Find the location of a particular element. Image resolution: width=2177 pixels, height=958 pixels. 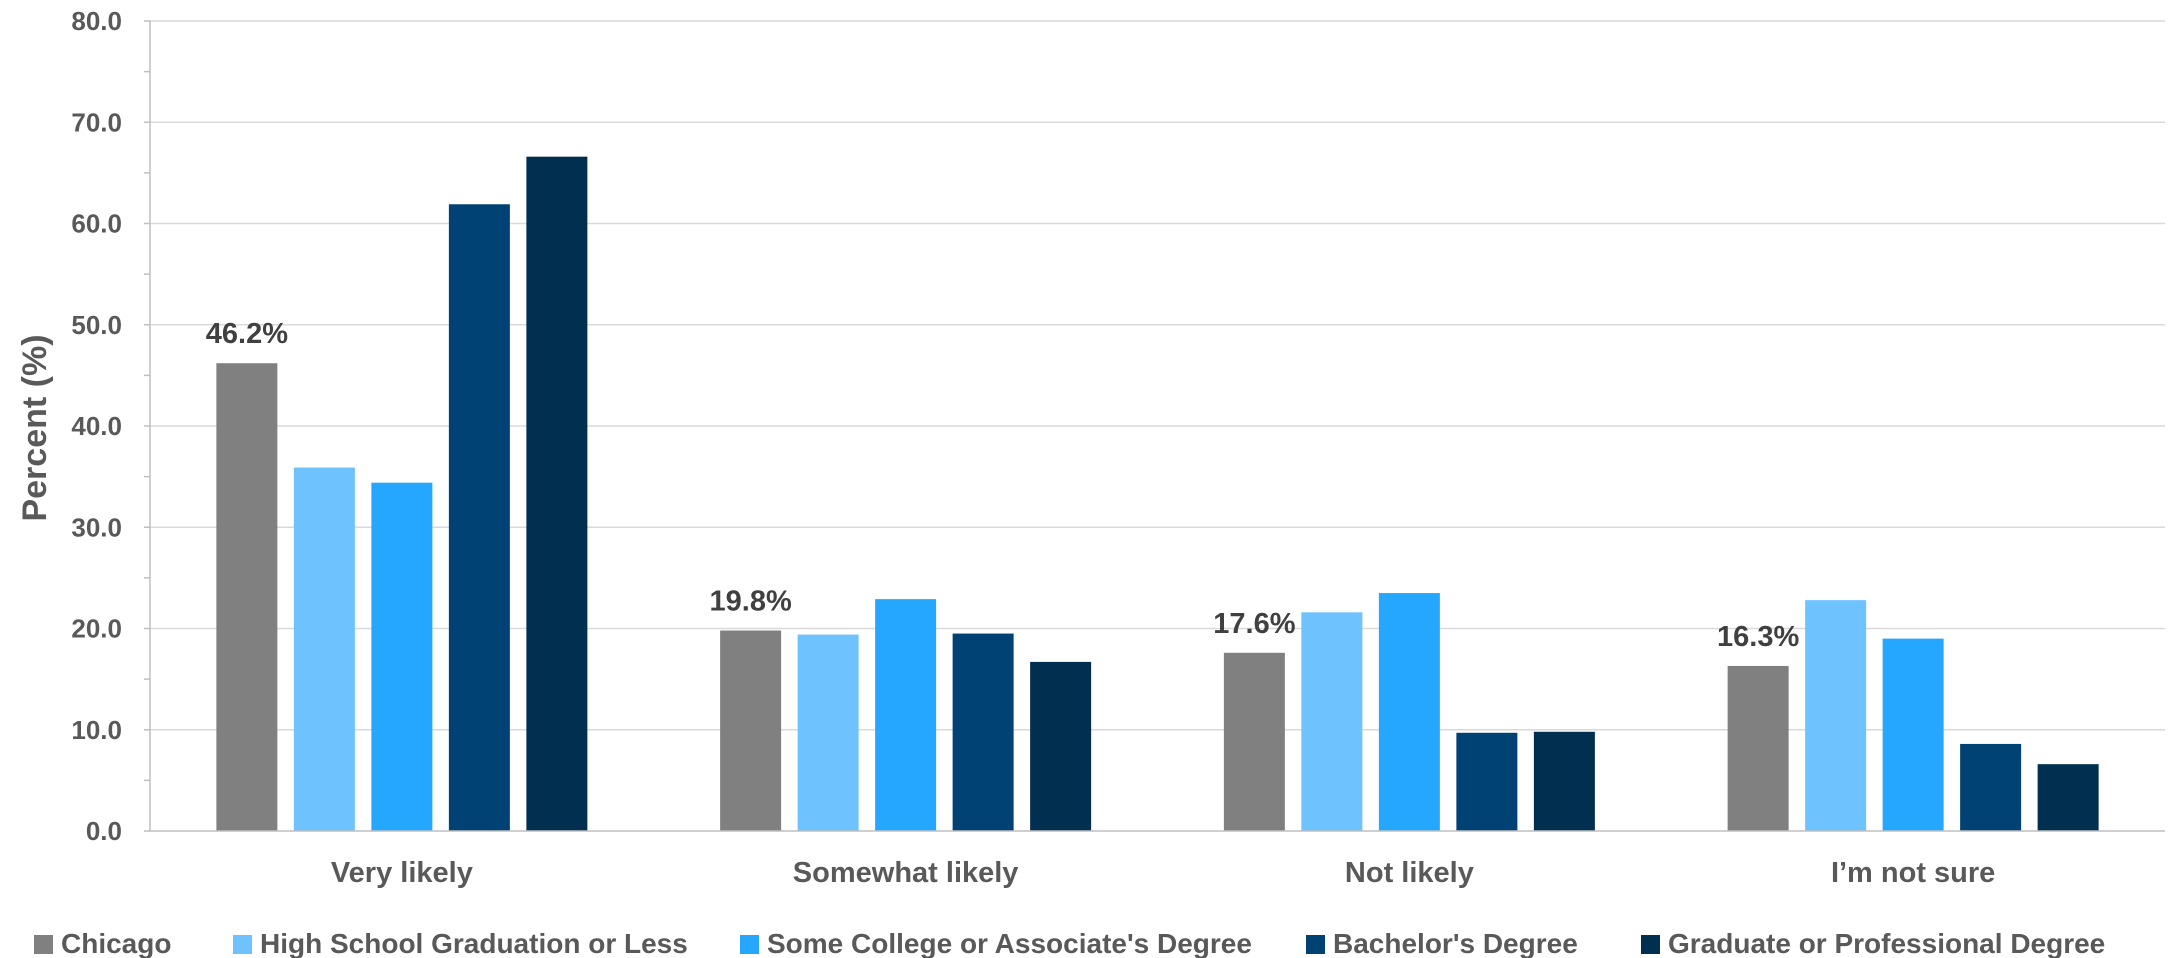

y-axis: 0.0 10.0 20.0 30.0 40.0 50.0 60.0 70.0 80.0 is located at coordinates (111, 426).